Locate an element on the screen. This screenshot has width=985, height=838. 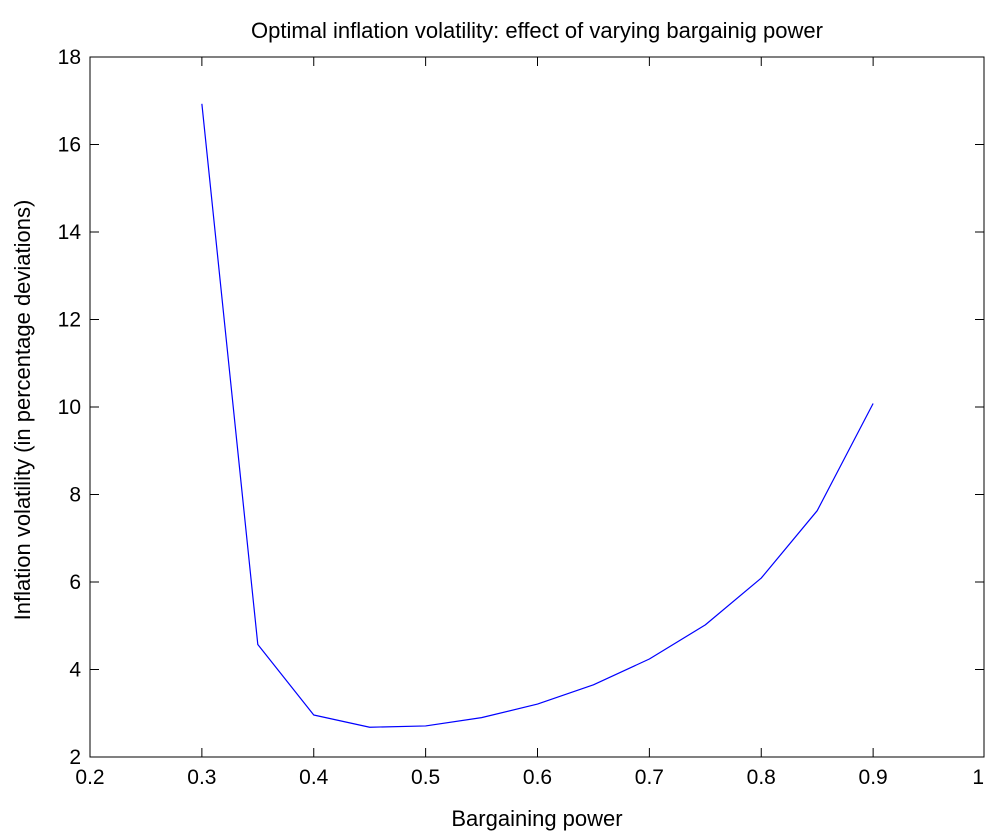
y-tick-label: 2 is located at coordinates (75, 757).